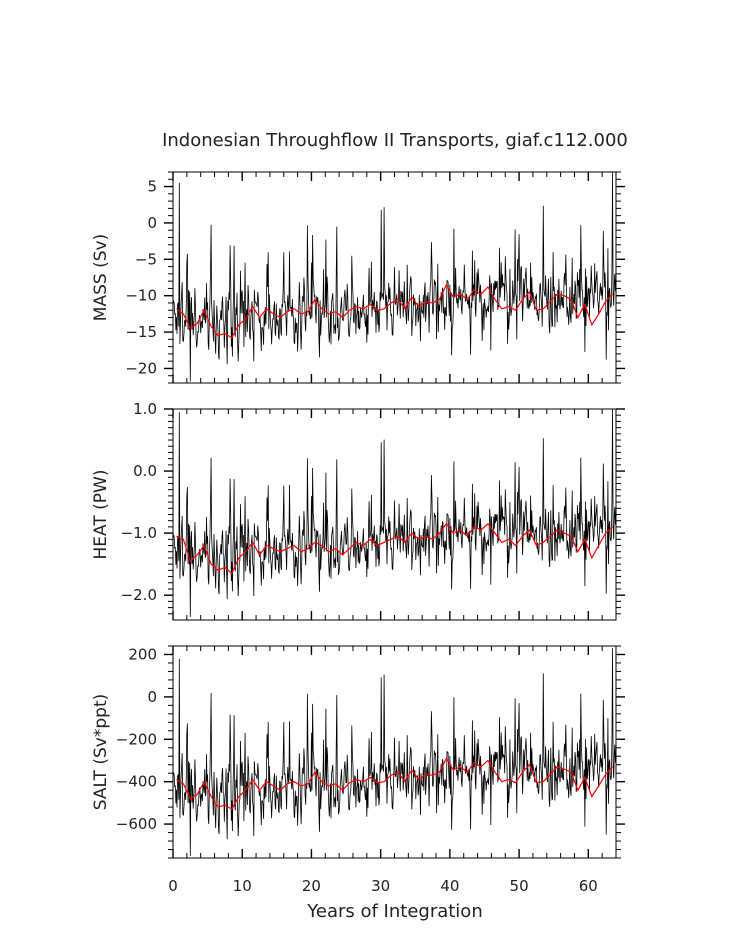 The image size is (733, 945). Describe the element at coordinates (101, 277) in the screenshot. I see `y-axis-label: MASS (Sv)` at that location.